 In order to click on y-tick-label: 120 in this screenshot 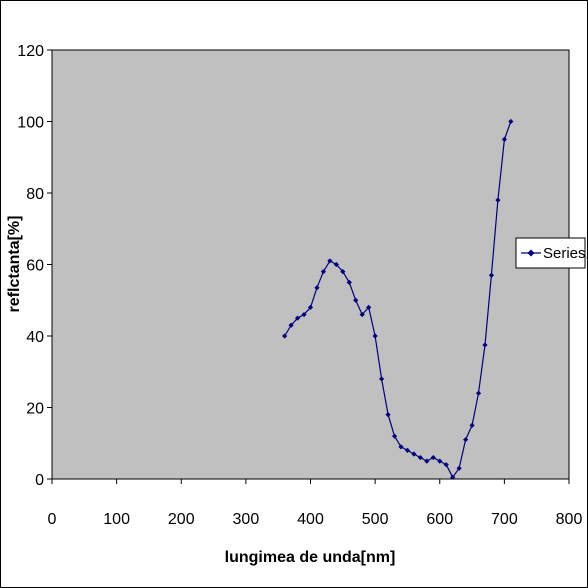, I will do `click(30, 51)`.